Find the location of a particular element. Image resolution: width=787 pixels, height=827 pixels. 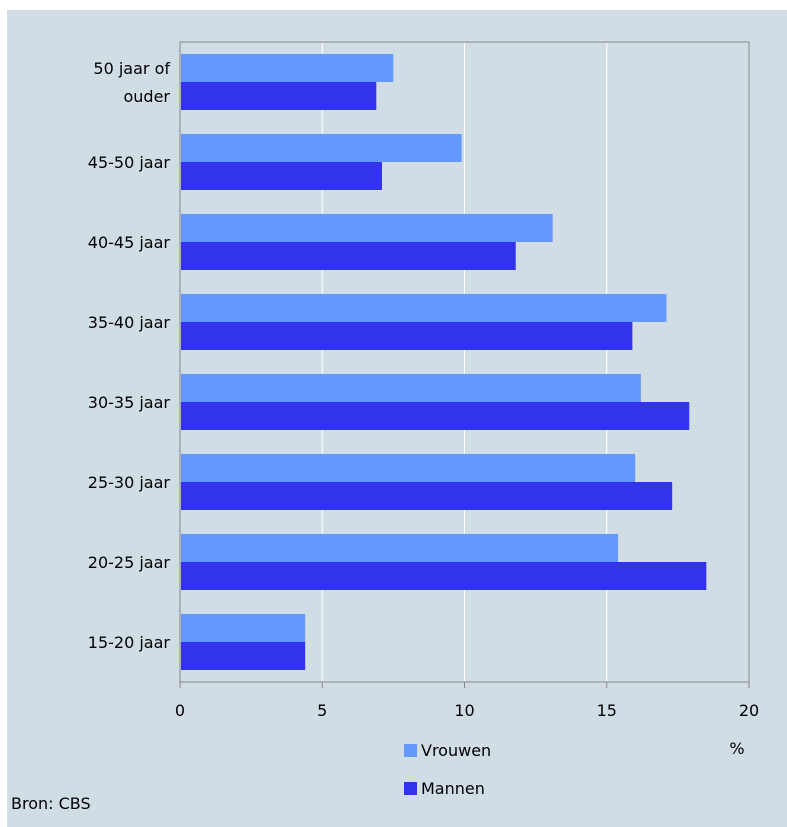

x-tick-label: 0 is located at coordinates (180, 710).